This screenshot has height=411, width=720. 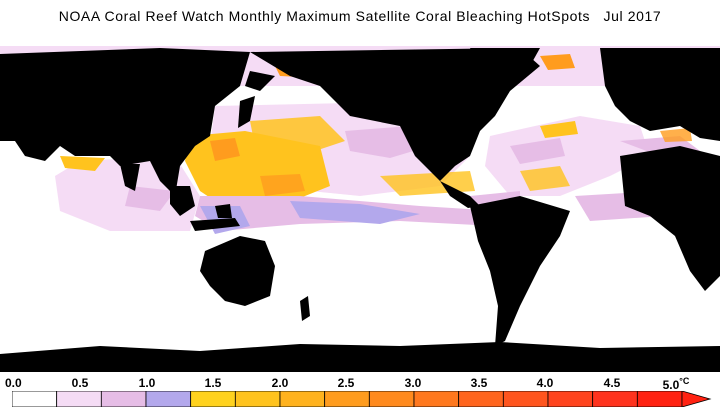 What do you see at coordinates (413, 383) in the screenshot?
I see `legend-tick: 3.0` at bounding box center [413, 383].